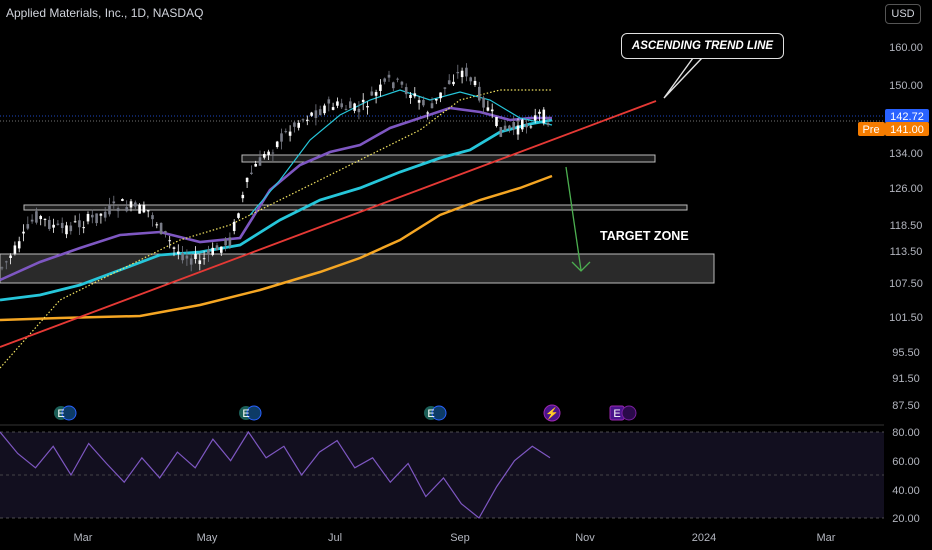  I want to click on pre-label-text: Pre, so click(870, 130).